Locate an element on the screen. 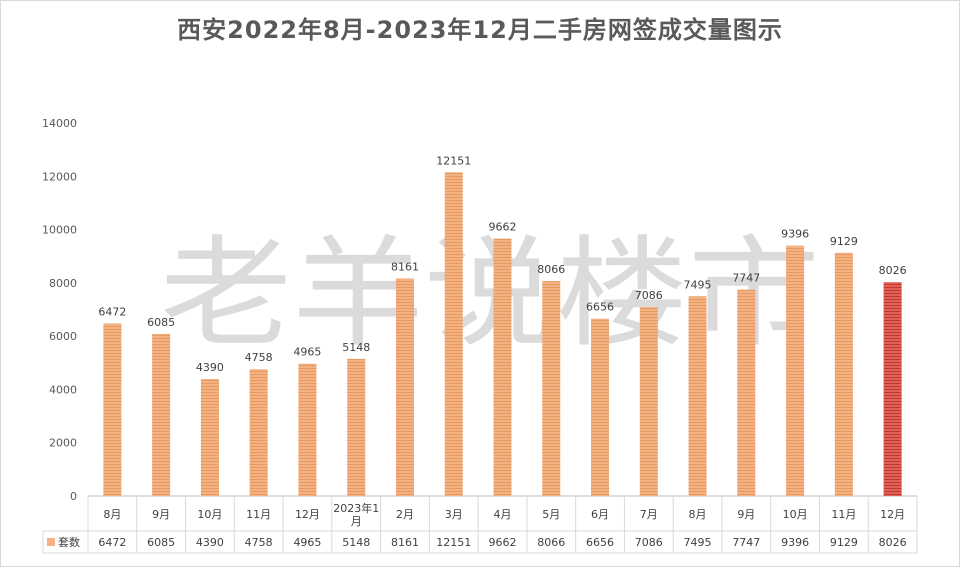 The width and height of the screenshot is (960, 567). data-label: 6472 is located at coordinates (112, 312).